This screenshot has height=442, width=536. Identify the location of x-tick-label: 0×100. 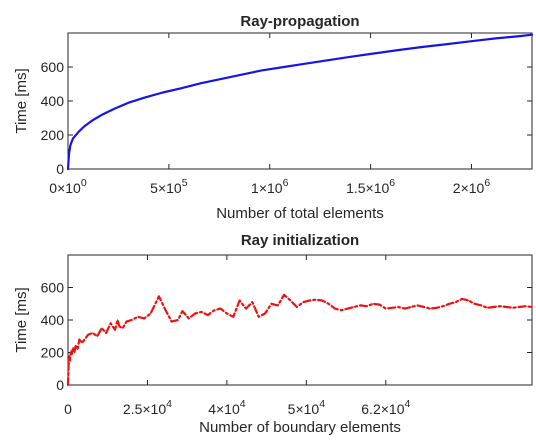
(68, 186).